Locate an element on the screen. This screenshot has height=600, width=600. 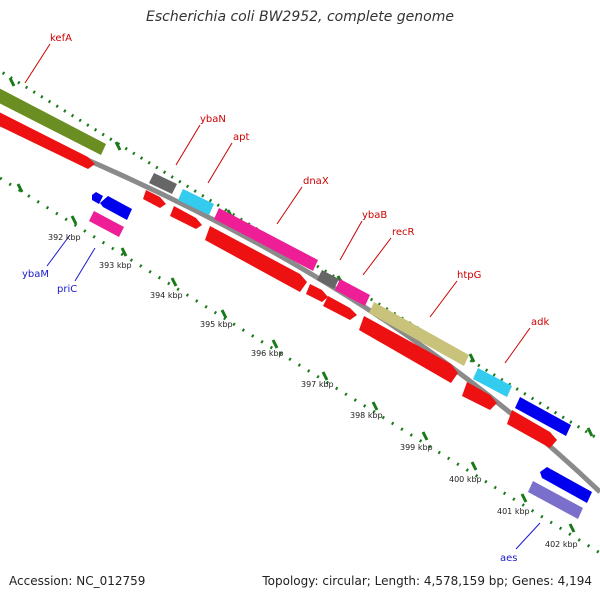
feature-blue-bar is located at coordinates (543, 416).